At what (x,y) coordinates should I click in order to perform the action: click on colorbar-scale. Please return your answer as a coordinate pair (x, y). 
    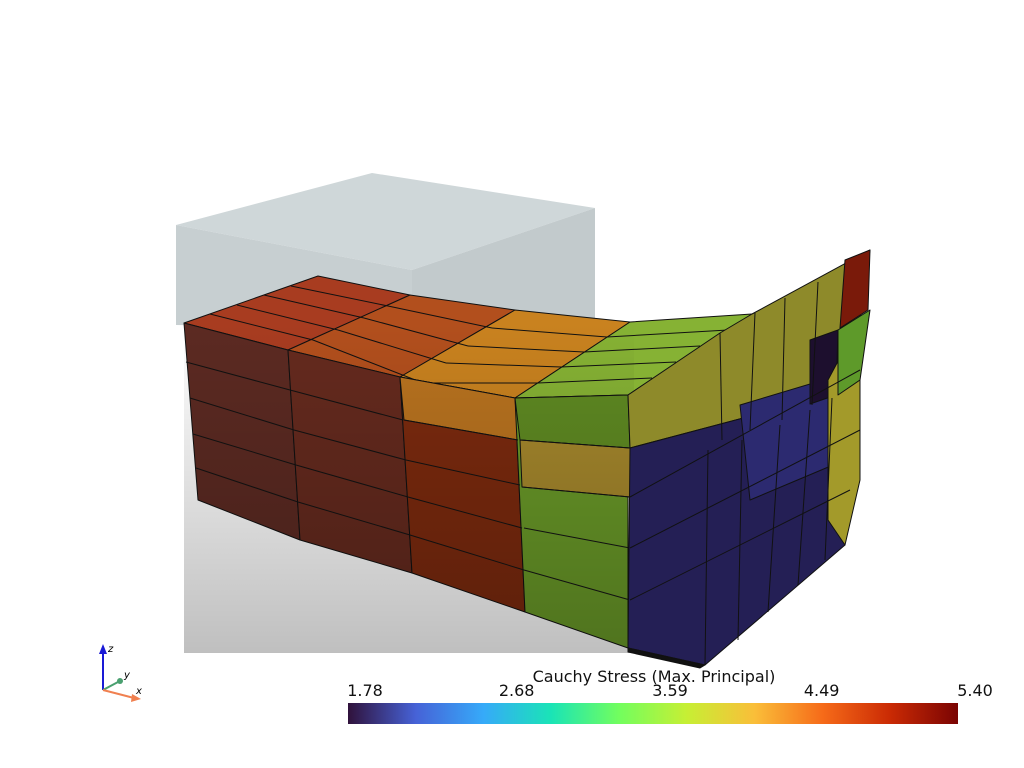
    Looking at the image, I should click on (653, 713).